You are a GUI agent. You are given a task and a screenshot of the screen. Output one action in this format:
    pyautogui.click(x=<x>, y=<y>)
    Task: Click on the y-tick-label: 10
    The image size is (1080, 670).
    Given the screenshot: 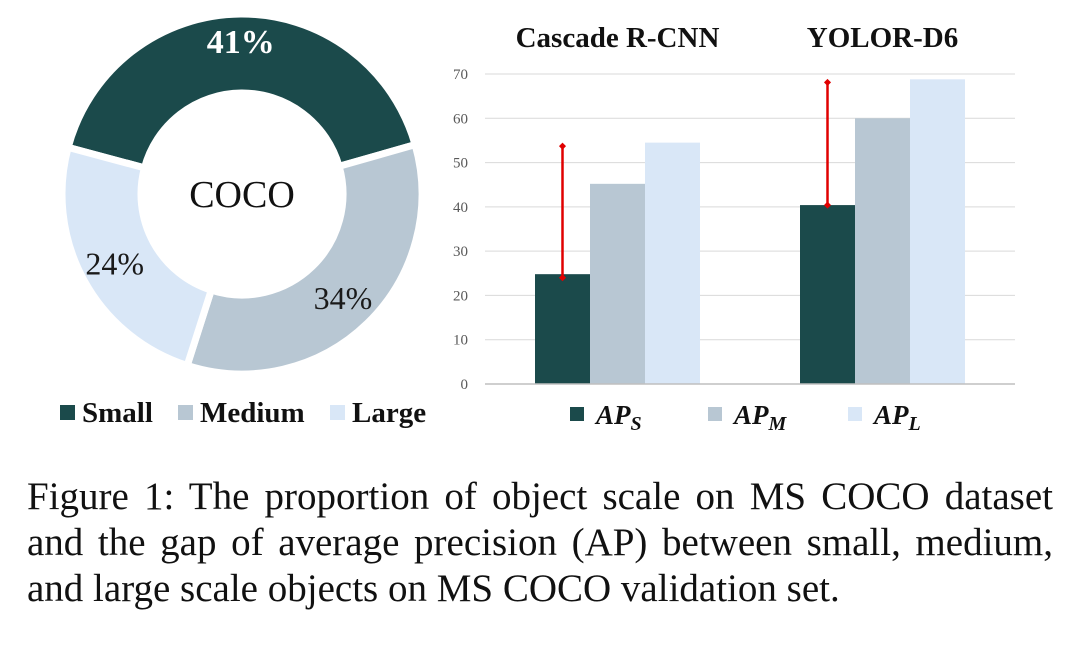 What is the action you would take?
    pyautogui.click(x=460, y=341)
    